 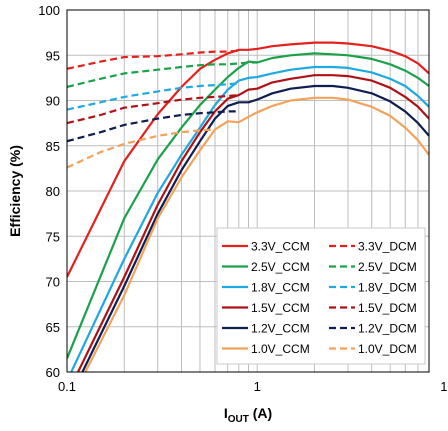 I want to click on legend-label-1-8v-dcm: 1.8V_DCM, so click(x=387, y=288).